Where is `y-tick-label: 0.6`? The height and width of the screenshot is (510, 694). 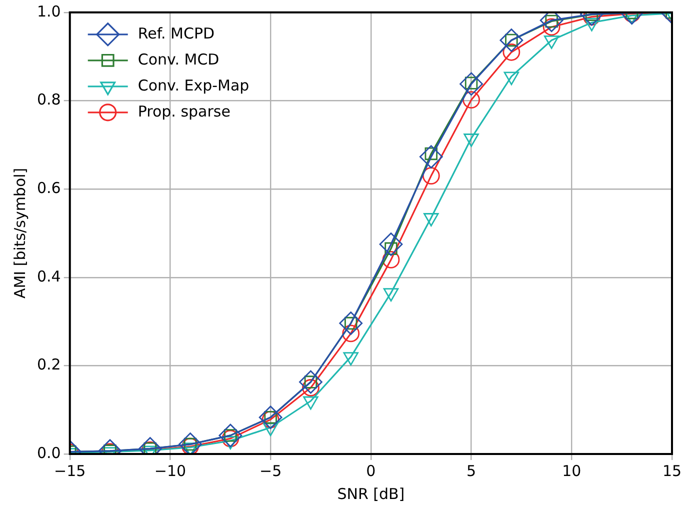 y-tick-label: 0.6 is located at coordinates (48, 187).